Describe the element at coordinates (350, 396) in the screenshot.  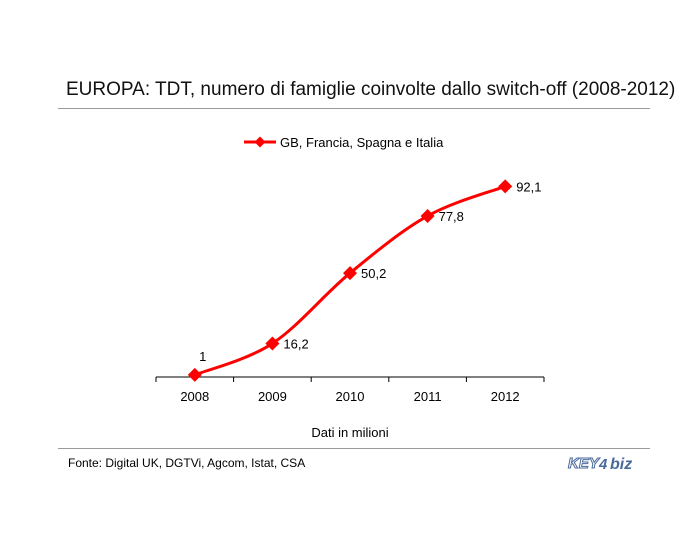
I see `x-tick-label: 2010` at that location.